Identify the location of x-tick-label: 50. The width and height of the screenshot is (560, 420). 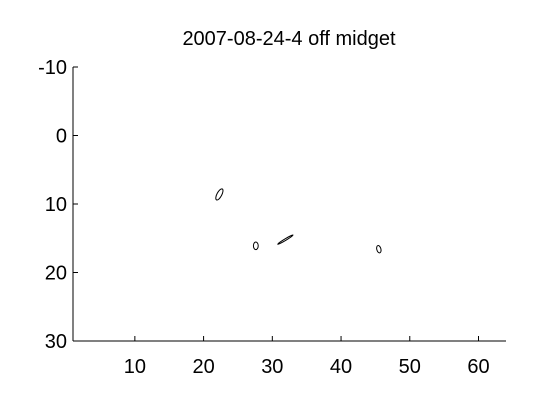
(410, 367).